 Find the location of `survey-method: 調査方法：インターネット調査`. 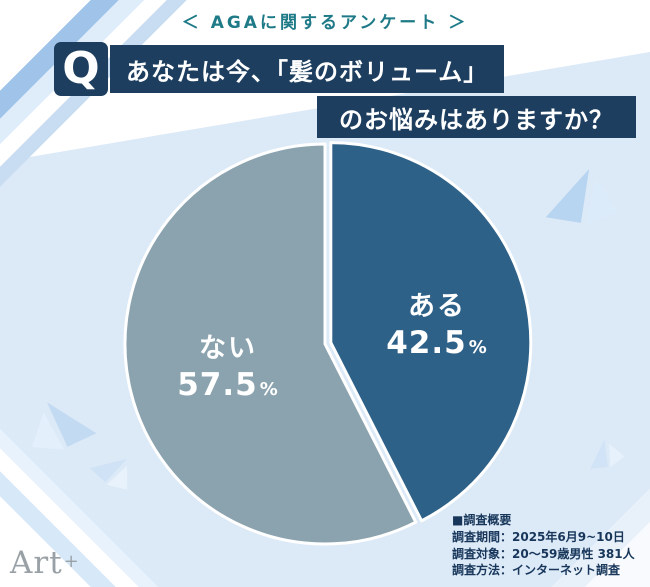

survey-method: 調査方法：インターネット調査 is located at coordinates (536, 570).